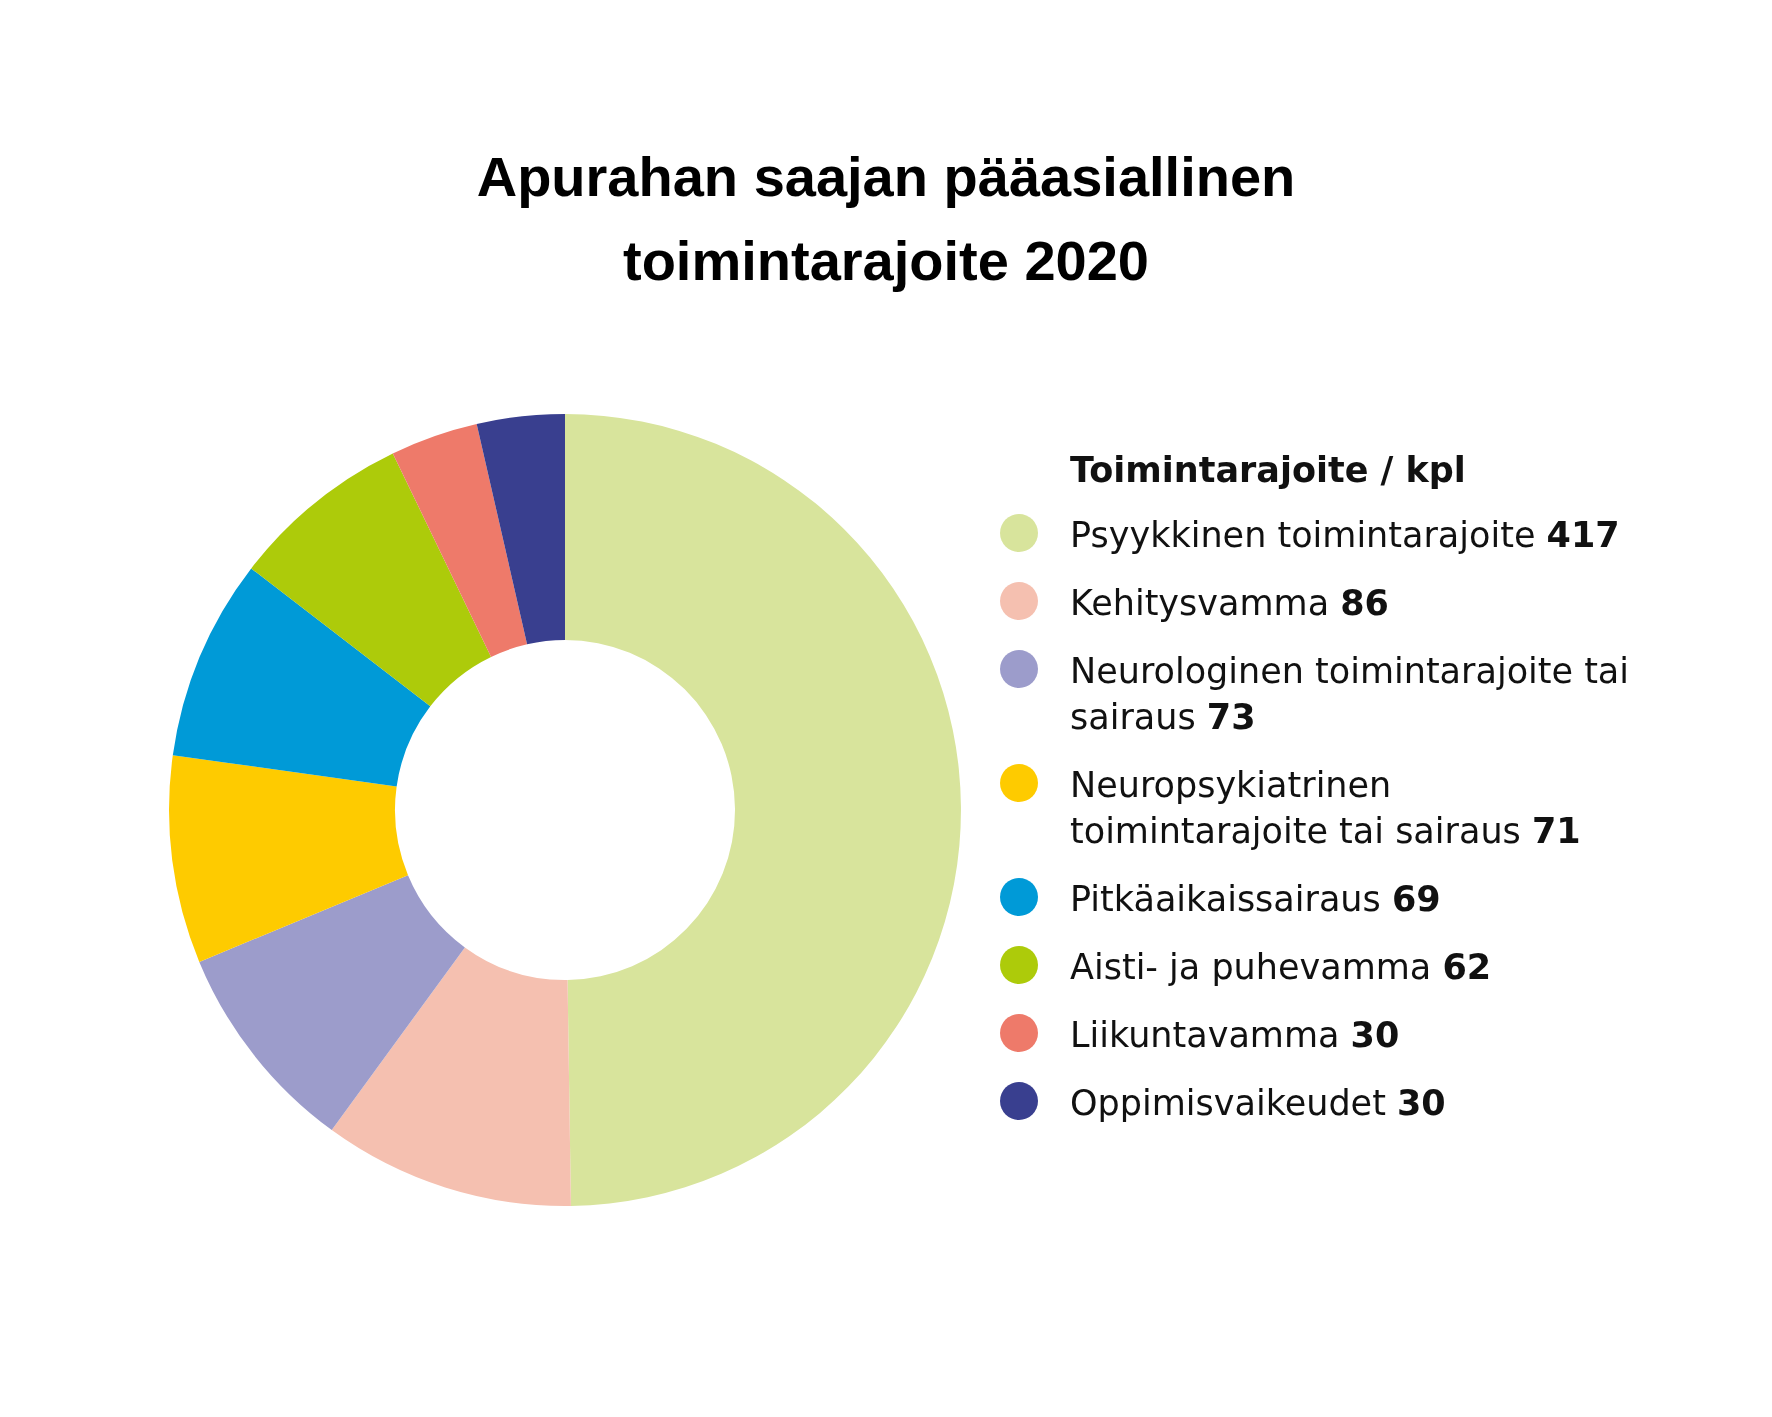 The width and height of the screenshot is (1772, 1417). I want to click on chart-title: Apurahan saajan pääasiallinen toimintarajoite 2020, so click(886, 219).